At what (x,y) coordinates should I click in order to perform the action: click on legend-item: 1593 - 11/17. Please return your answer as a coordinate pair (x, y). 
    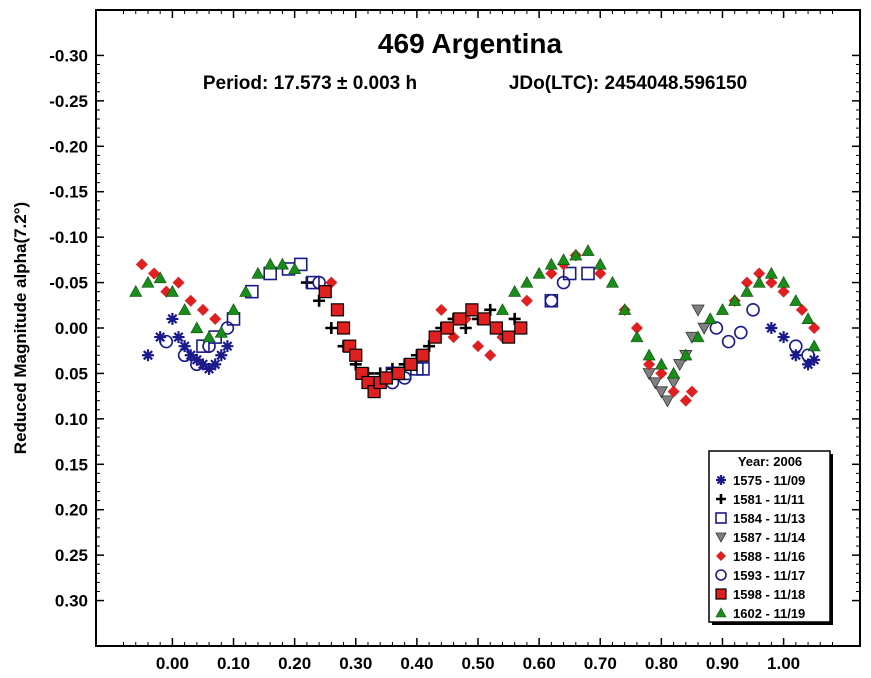
    Looking at the image, I should click on (760, 575).